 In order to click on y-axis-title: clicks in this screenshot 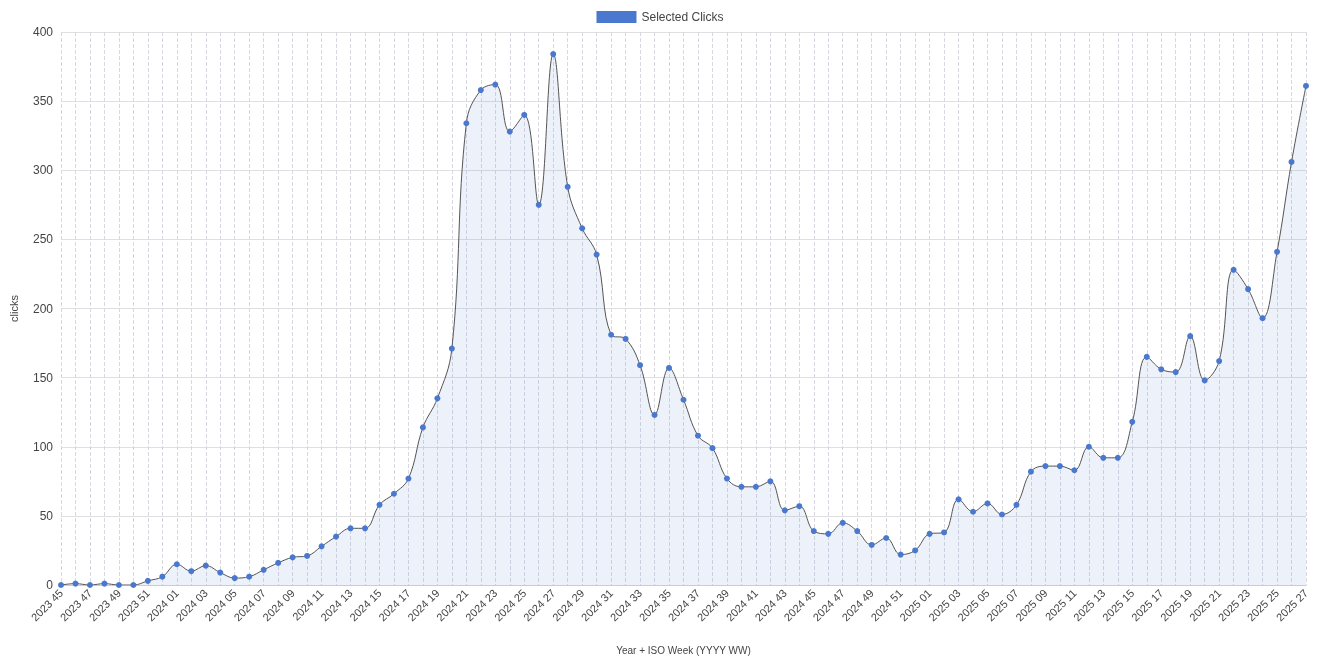, I will do `click(13, 308)`.